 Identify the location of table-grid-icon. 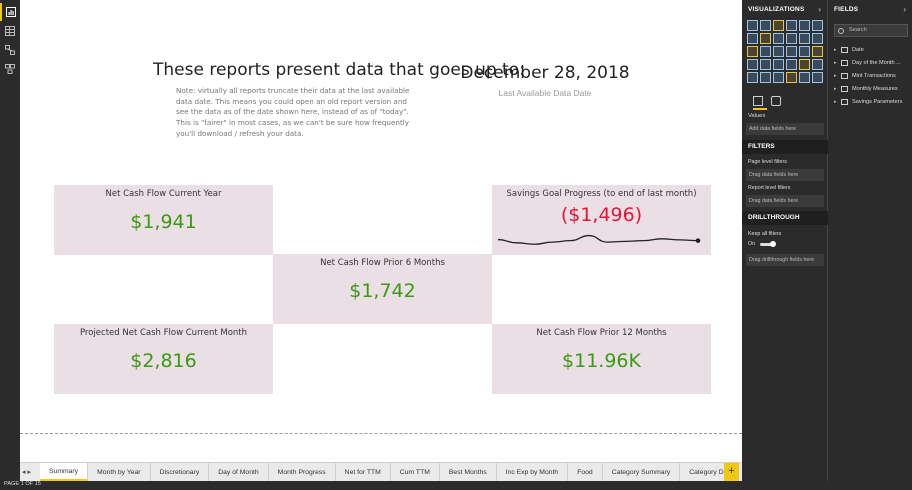
(10, 31).